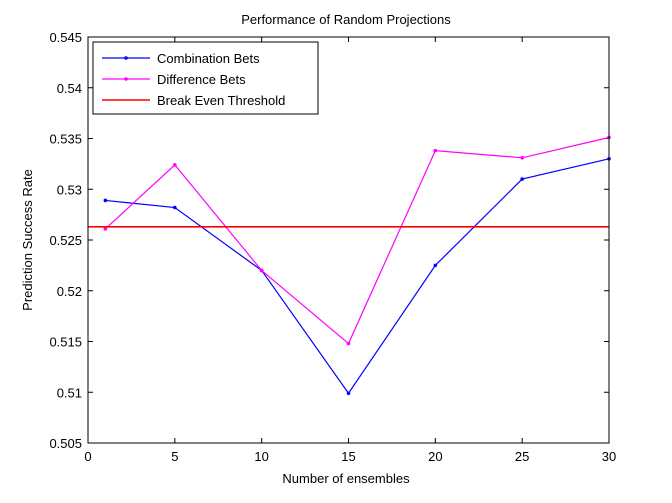 The width and height of the screenshot is (672, 503). Describe the element at coordinates (174, 456) in the screenshot. I see `x-tick-label: 5` at that location.